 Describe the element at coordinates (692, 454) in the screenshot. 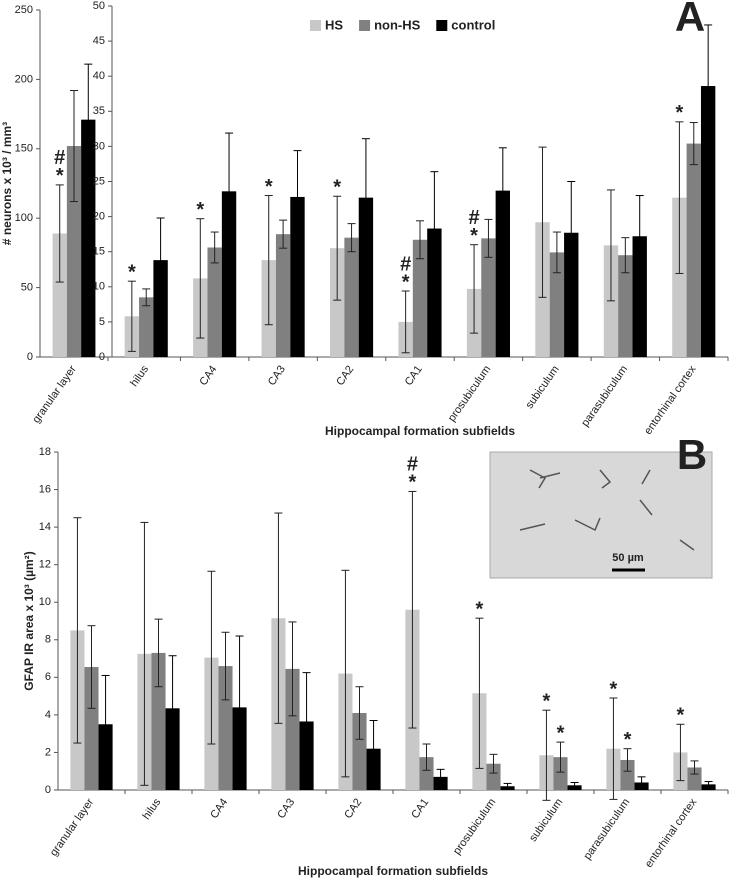

I see `panel-label: B` at that location.